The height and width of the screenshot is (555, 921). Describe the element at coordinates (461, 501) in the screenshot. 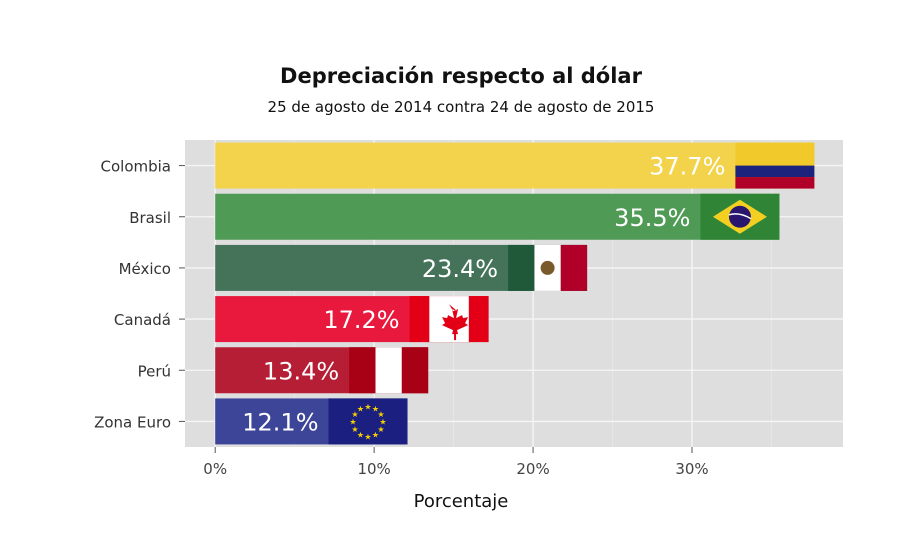

I see `x-axis-label: Porcentaje` at that location.